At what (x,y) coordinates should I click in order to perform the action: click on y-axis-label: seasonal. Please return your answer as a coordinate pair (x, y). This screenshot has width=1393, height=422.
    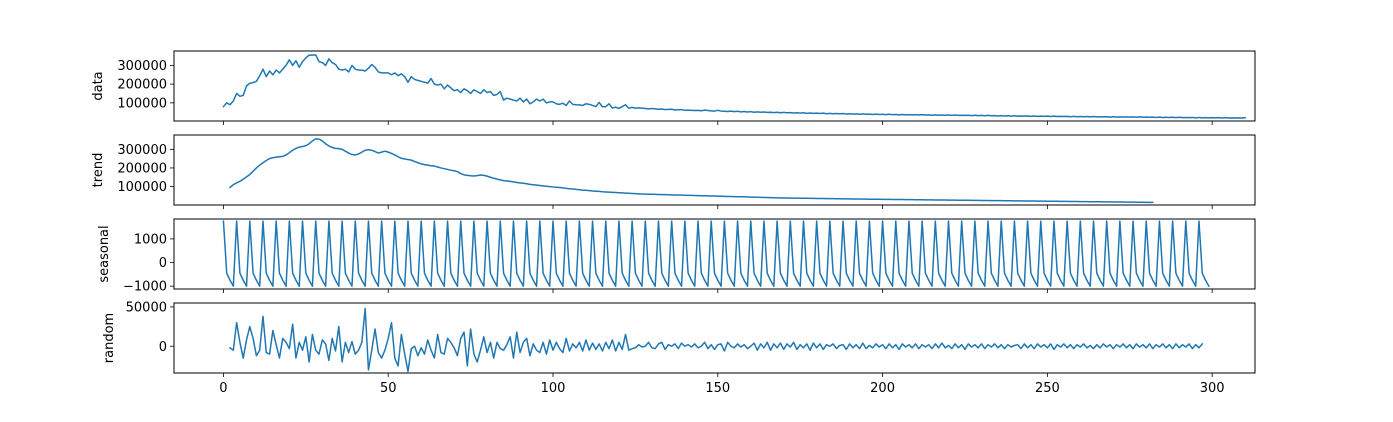
    Looking at the image, I should click on (104, 253).